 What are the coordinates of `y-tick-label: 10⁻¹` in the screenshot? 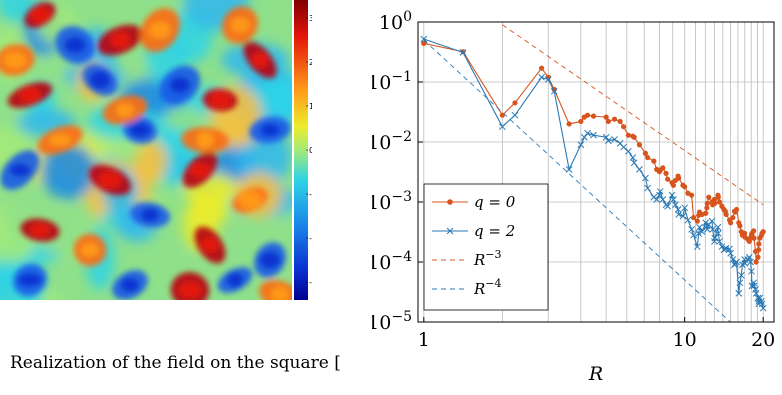 It's located at (392, 81).